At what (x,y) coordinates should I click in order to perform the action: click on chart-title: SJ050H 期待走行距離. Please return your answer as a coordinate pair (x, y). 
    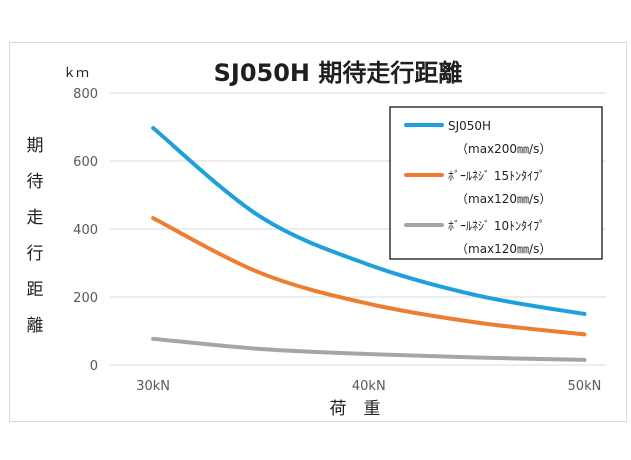
    Looking at the image, I should click on (338, 73).